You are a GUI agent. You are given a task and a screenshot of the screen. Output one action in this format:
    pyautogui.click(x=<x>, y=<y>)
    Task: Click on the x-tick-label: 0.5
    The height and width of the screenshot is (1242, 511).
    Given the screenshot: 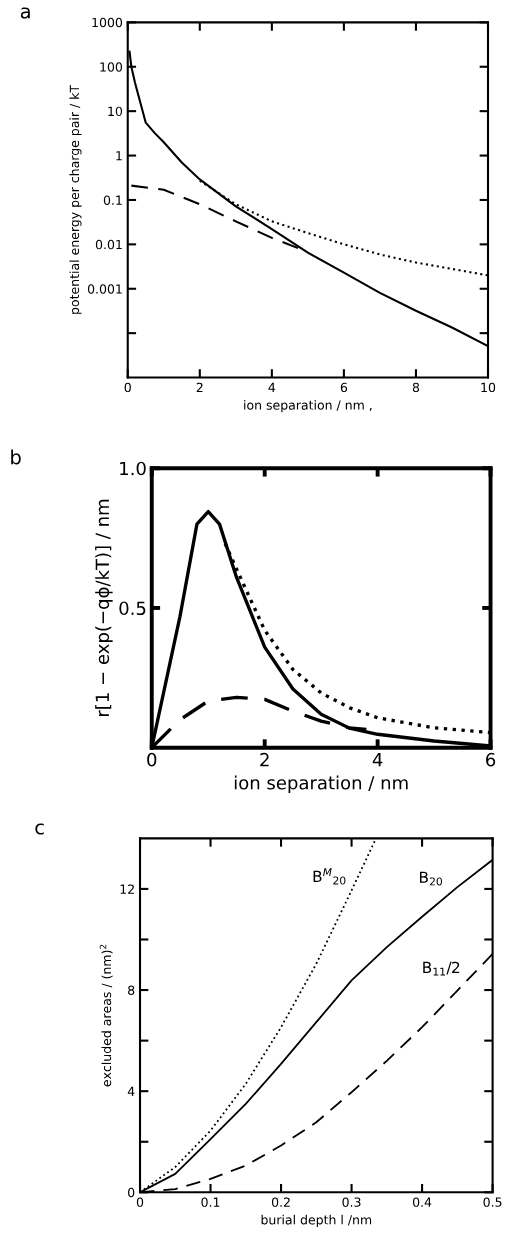 What is the action you would take?
    pyautogui.click(x=492, y=1202)
    